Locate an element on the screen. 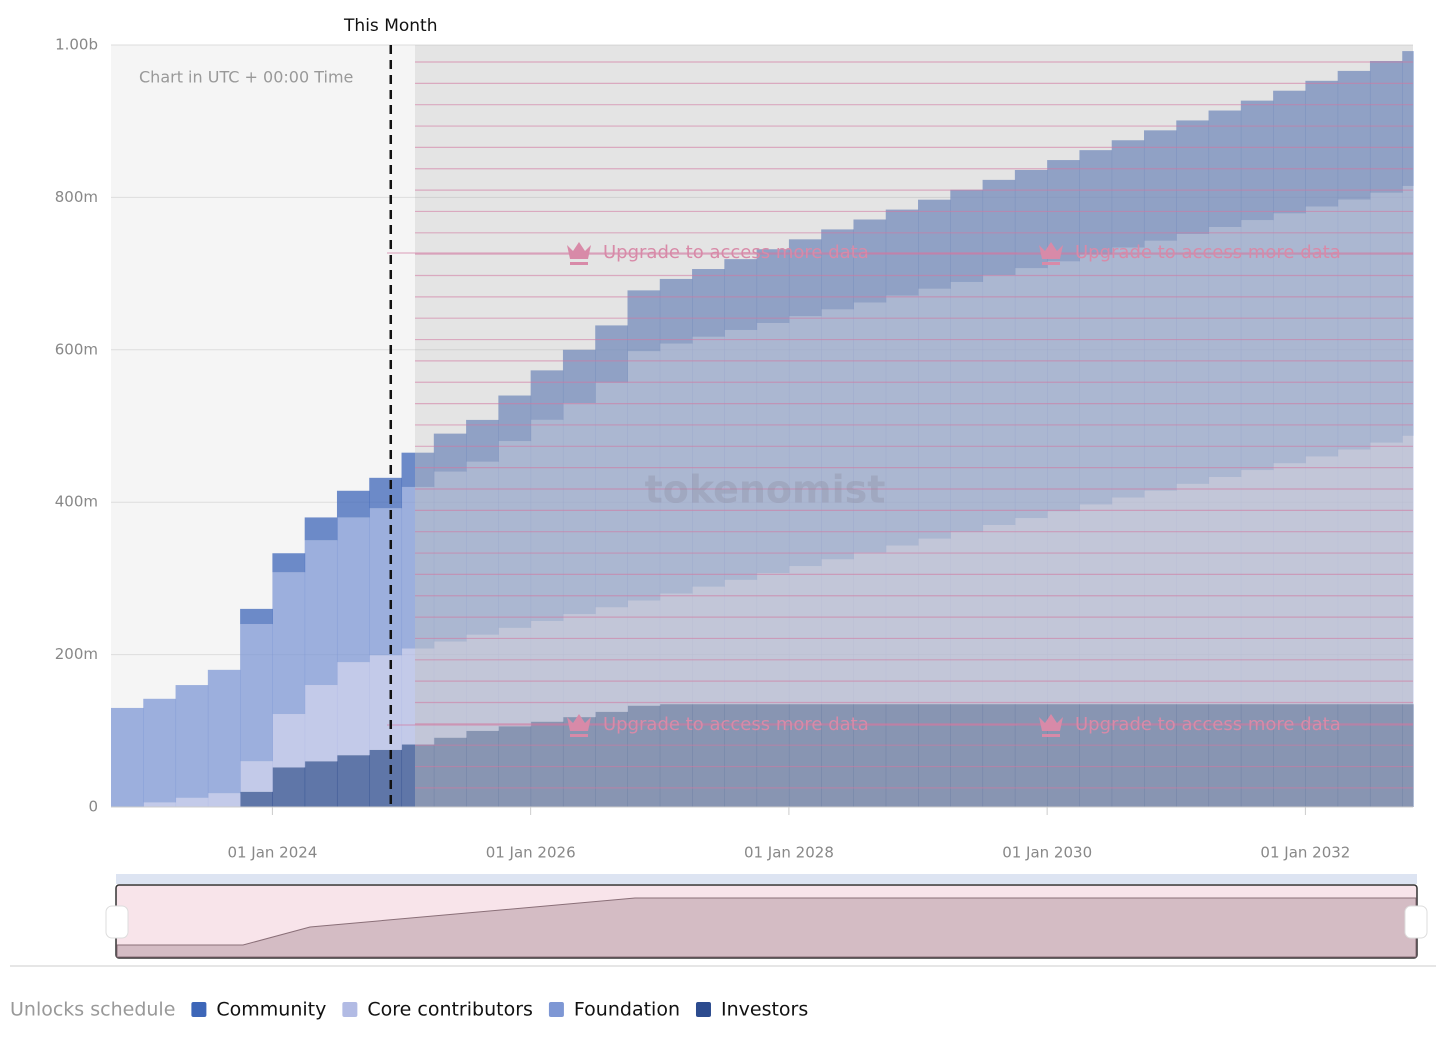 Image resolution: width=1436 pixels, height=1053 pixels. x-tick-label: 01 Jan 2028 is located at coordinates (789, 853).